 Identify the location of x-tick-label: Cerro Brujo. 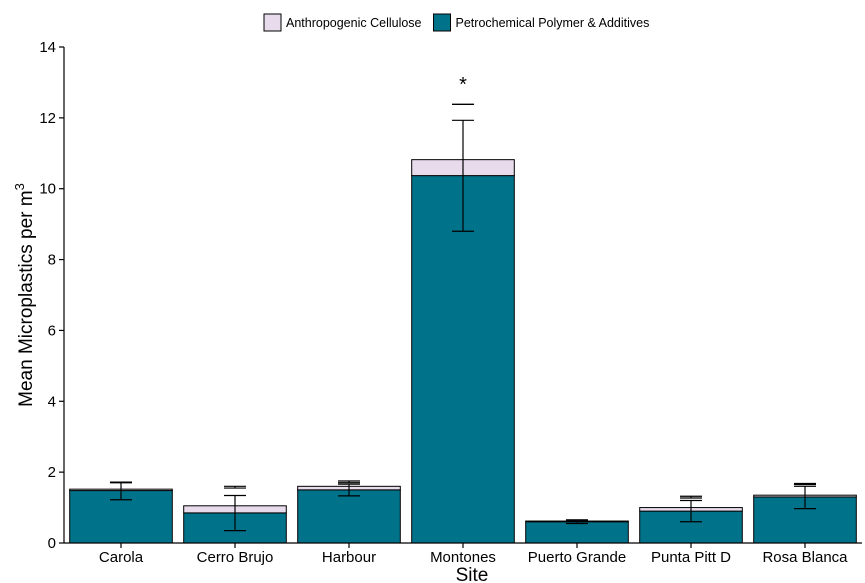
(235, 557).